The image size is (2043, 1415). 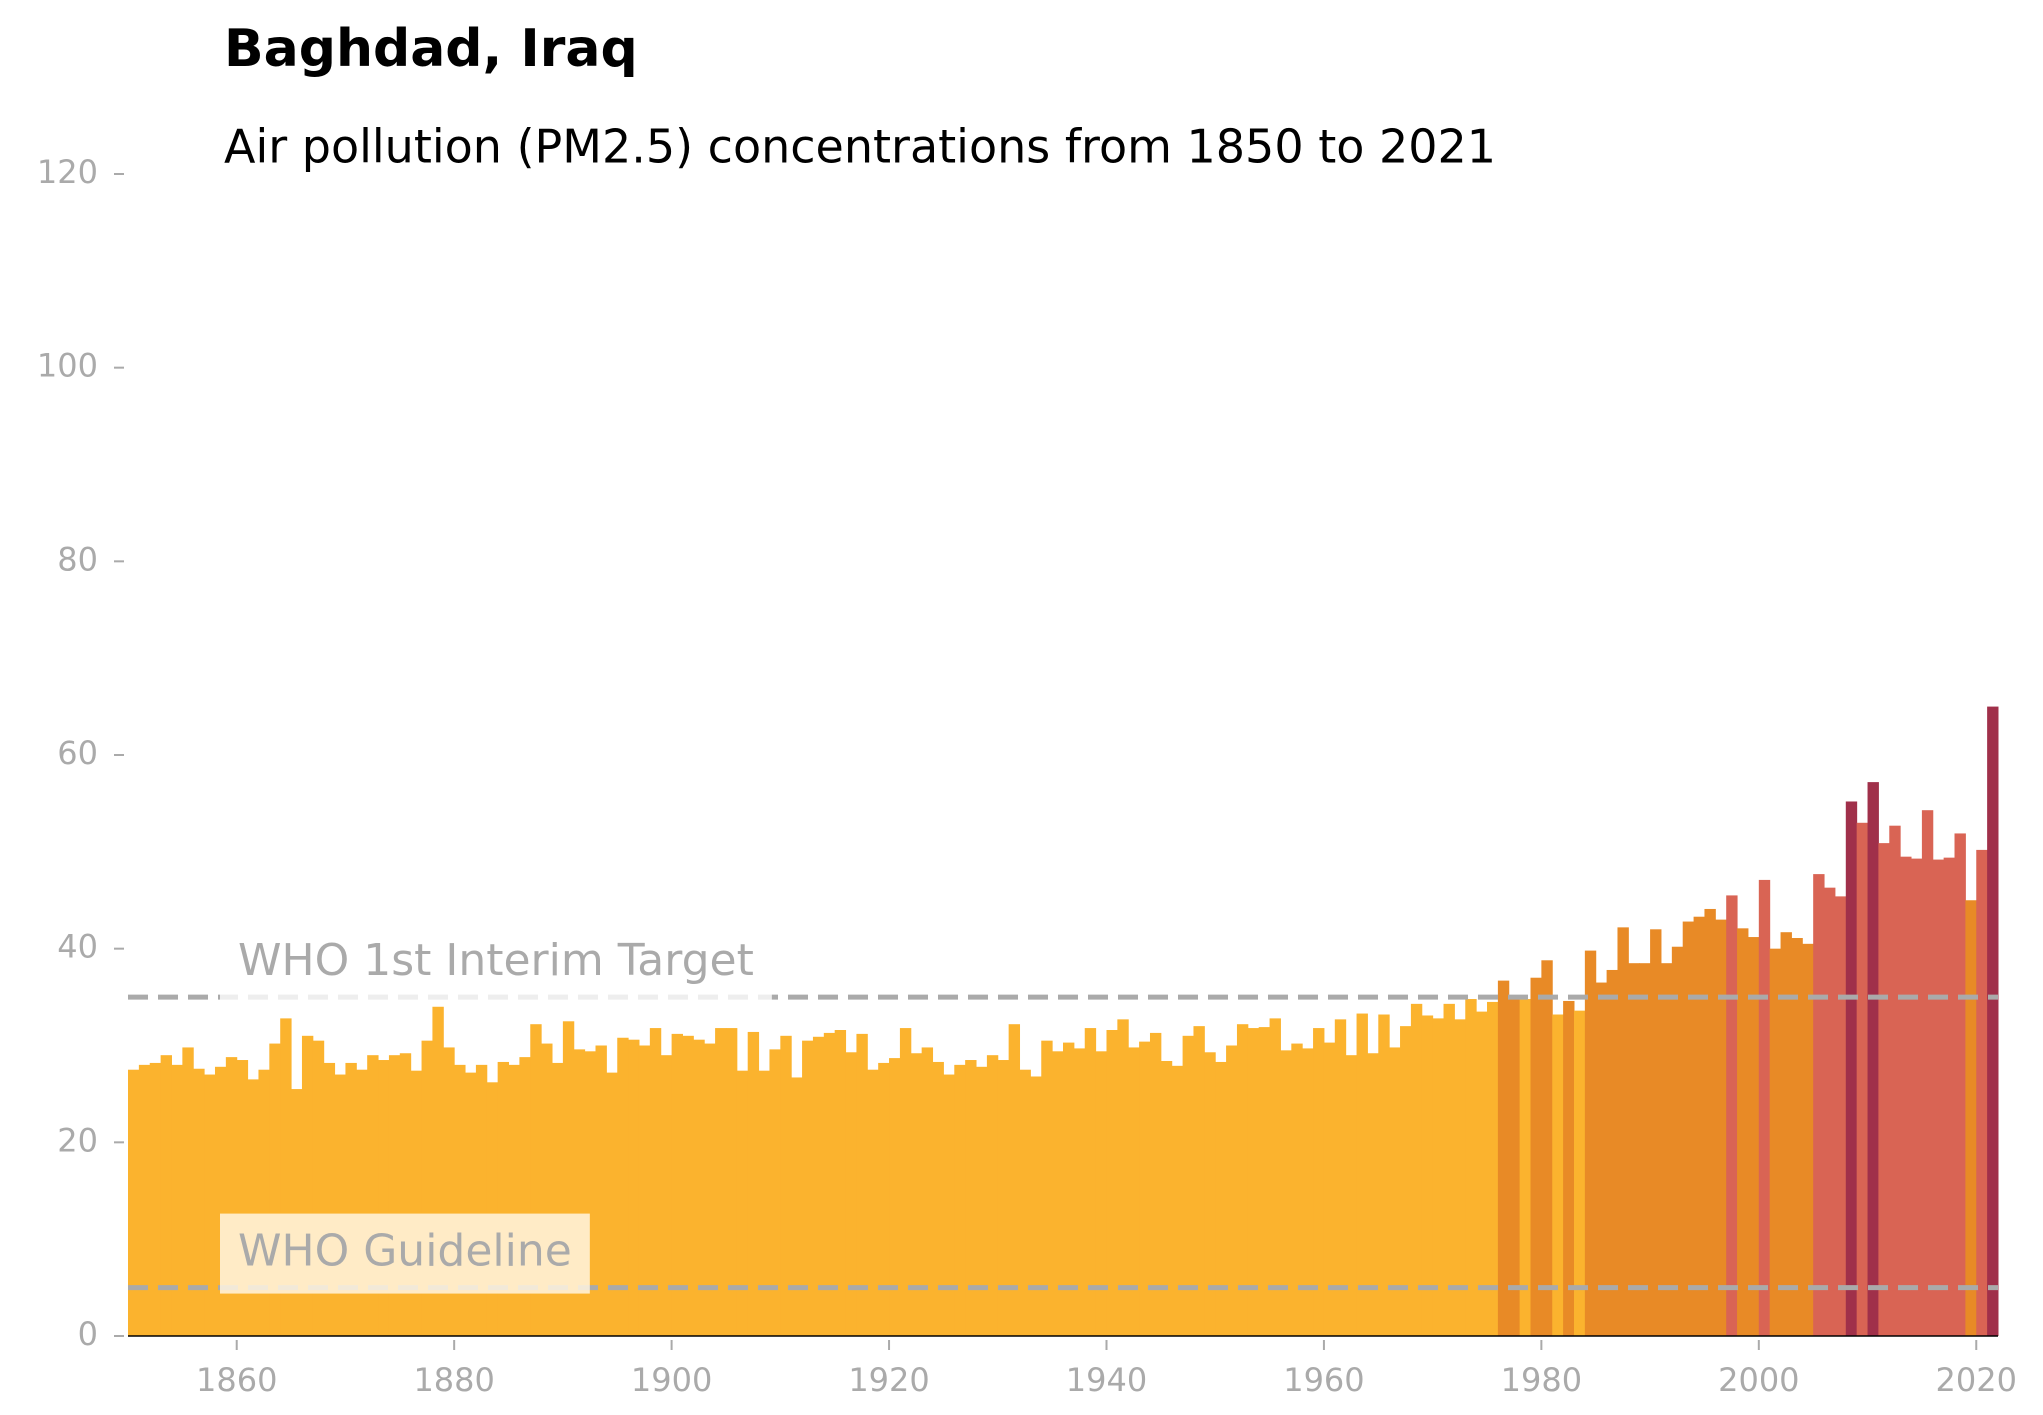 I want to click on x-tick-label: 2020, so click(x=1976, y=1380).